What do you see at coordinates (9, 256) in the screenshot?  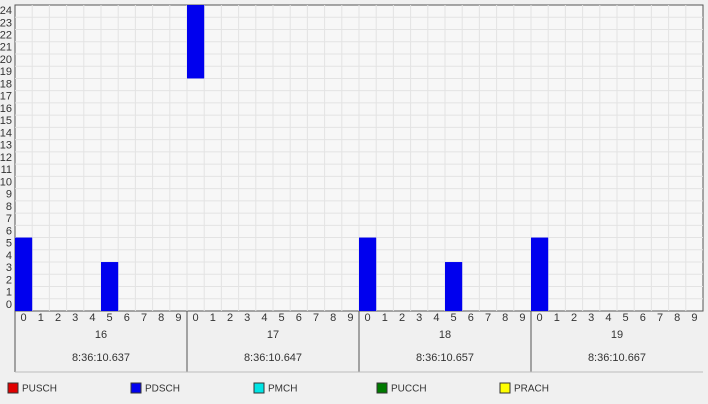 I see `y-tick-label: 4` at bounding box center [9, 256].